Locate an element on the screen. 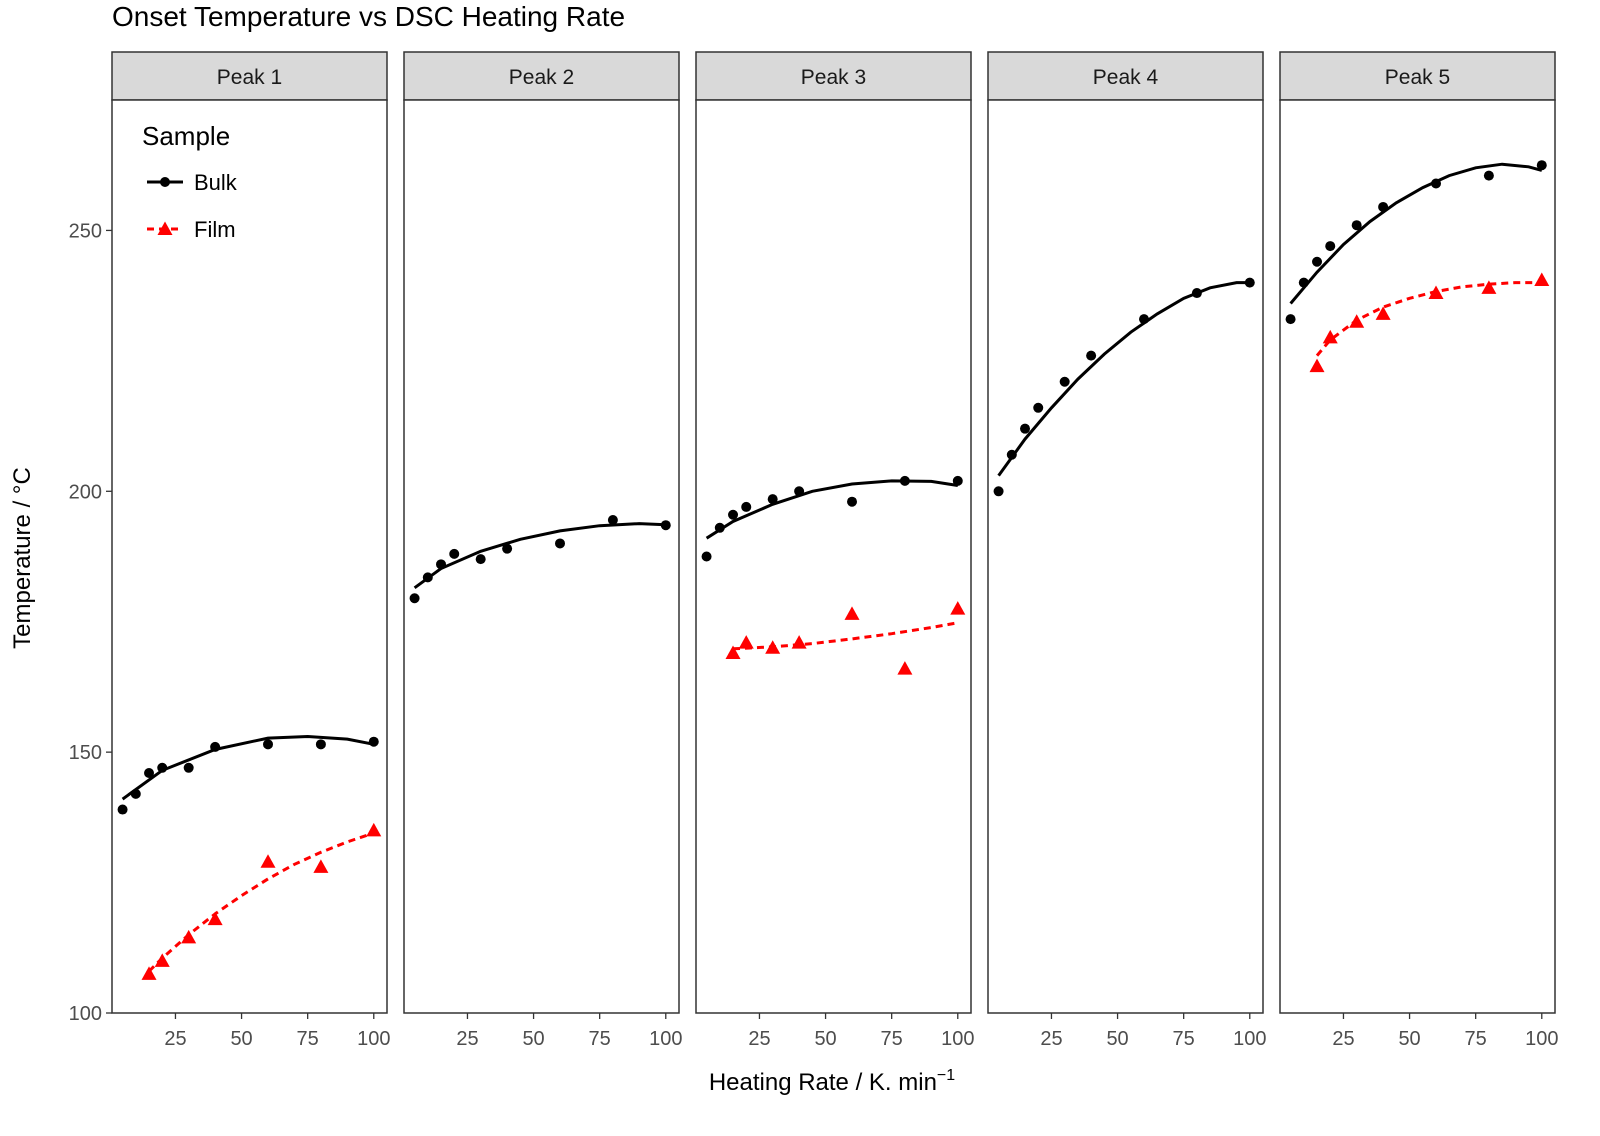 Image resolution: width=1600 pixels, height=1136 pixels. facet-strip-label: Peak 4 is located at coordinates (1126, 77).